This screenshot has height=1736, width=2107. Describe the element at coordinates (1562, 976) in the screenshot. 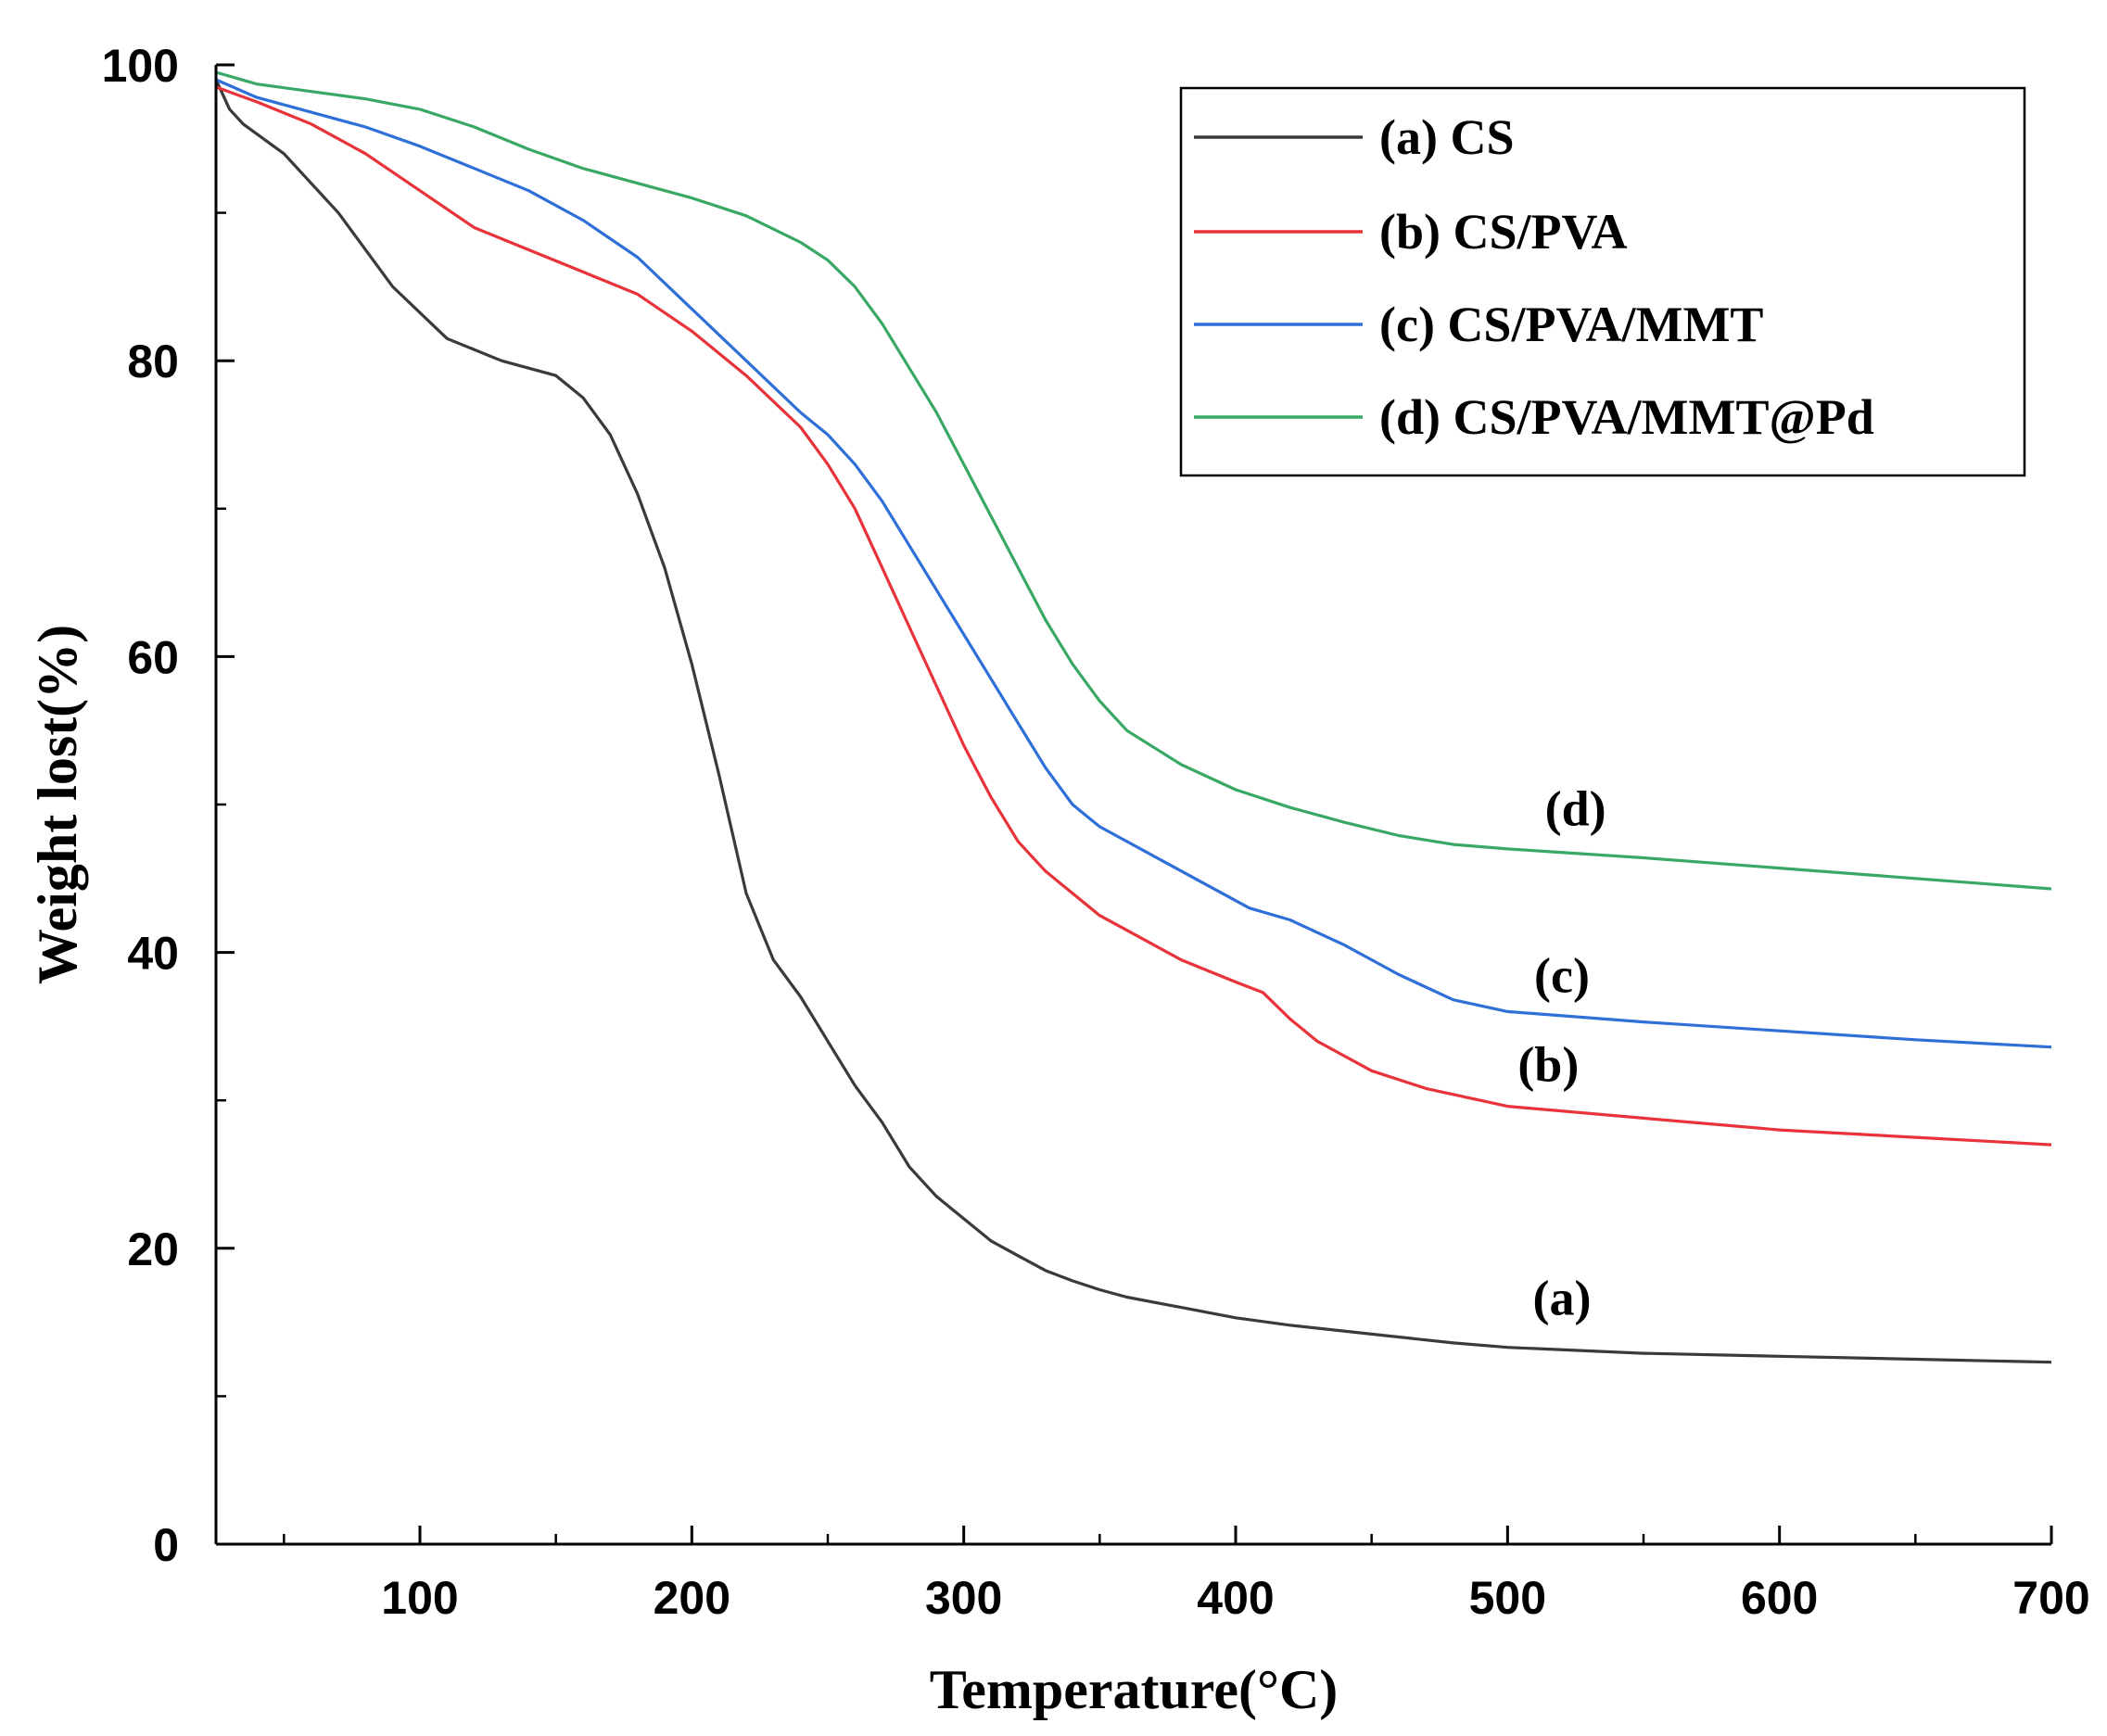

I see `series-annotation-c: (c)` at that location.